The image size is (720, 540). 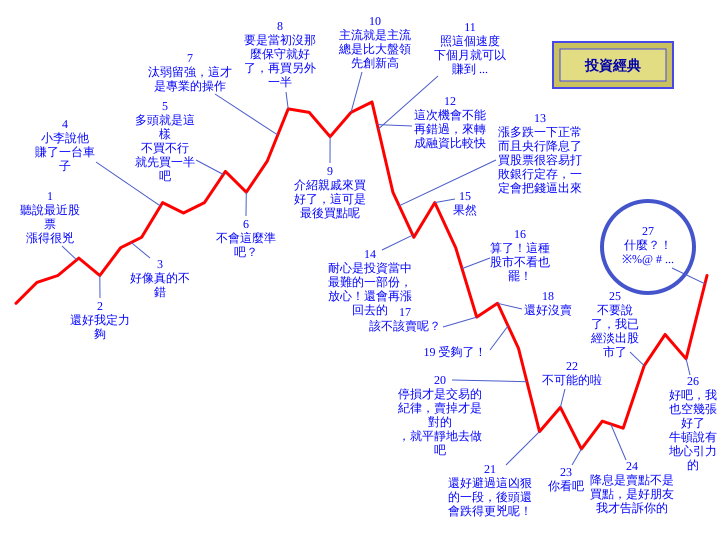 I want to click on title-text: 投資經典, so click(x=613, y=66).